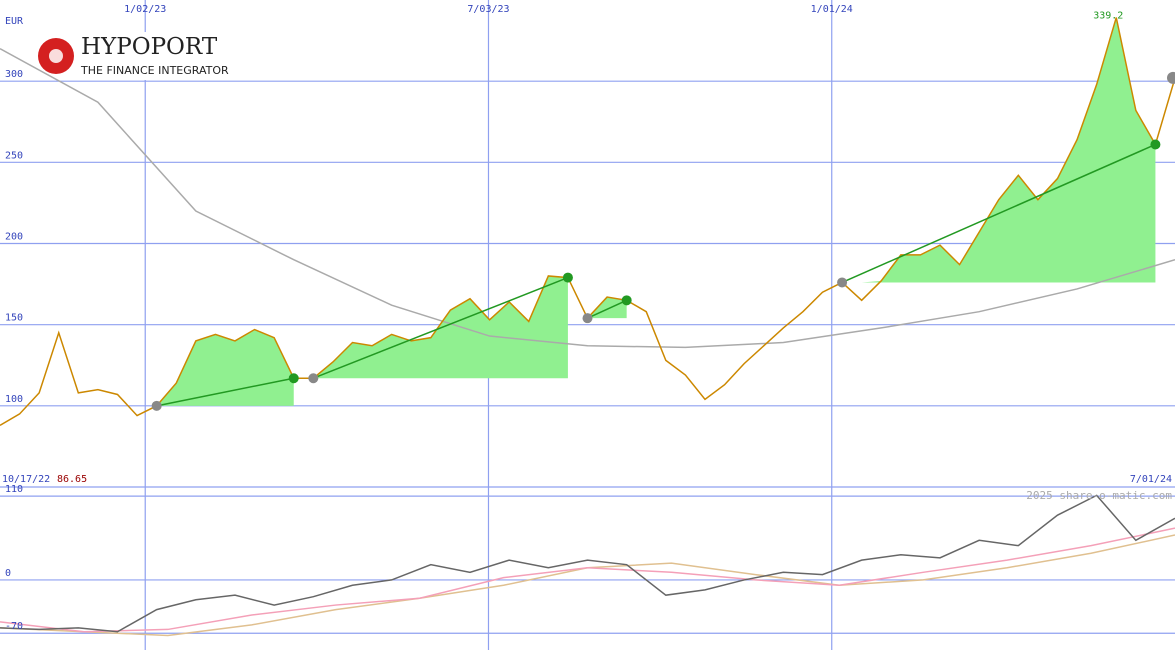 The width and height of the screenshot is (1175, 650). What do you see at coordinates (14, 237) in the screenshot?
I see `y-tick-label: 200` at bounding box center [14, 237].